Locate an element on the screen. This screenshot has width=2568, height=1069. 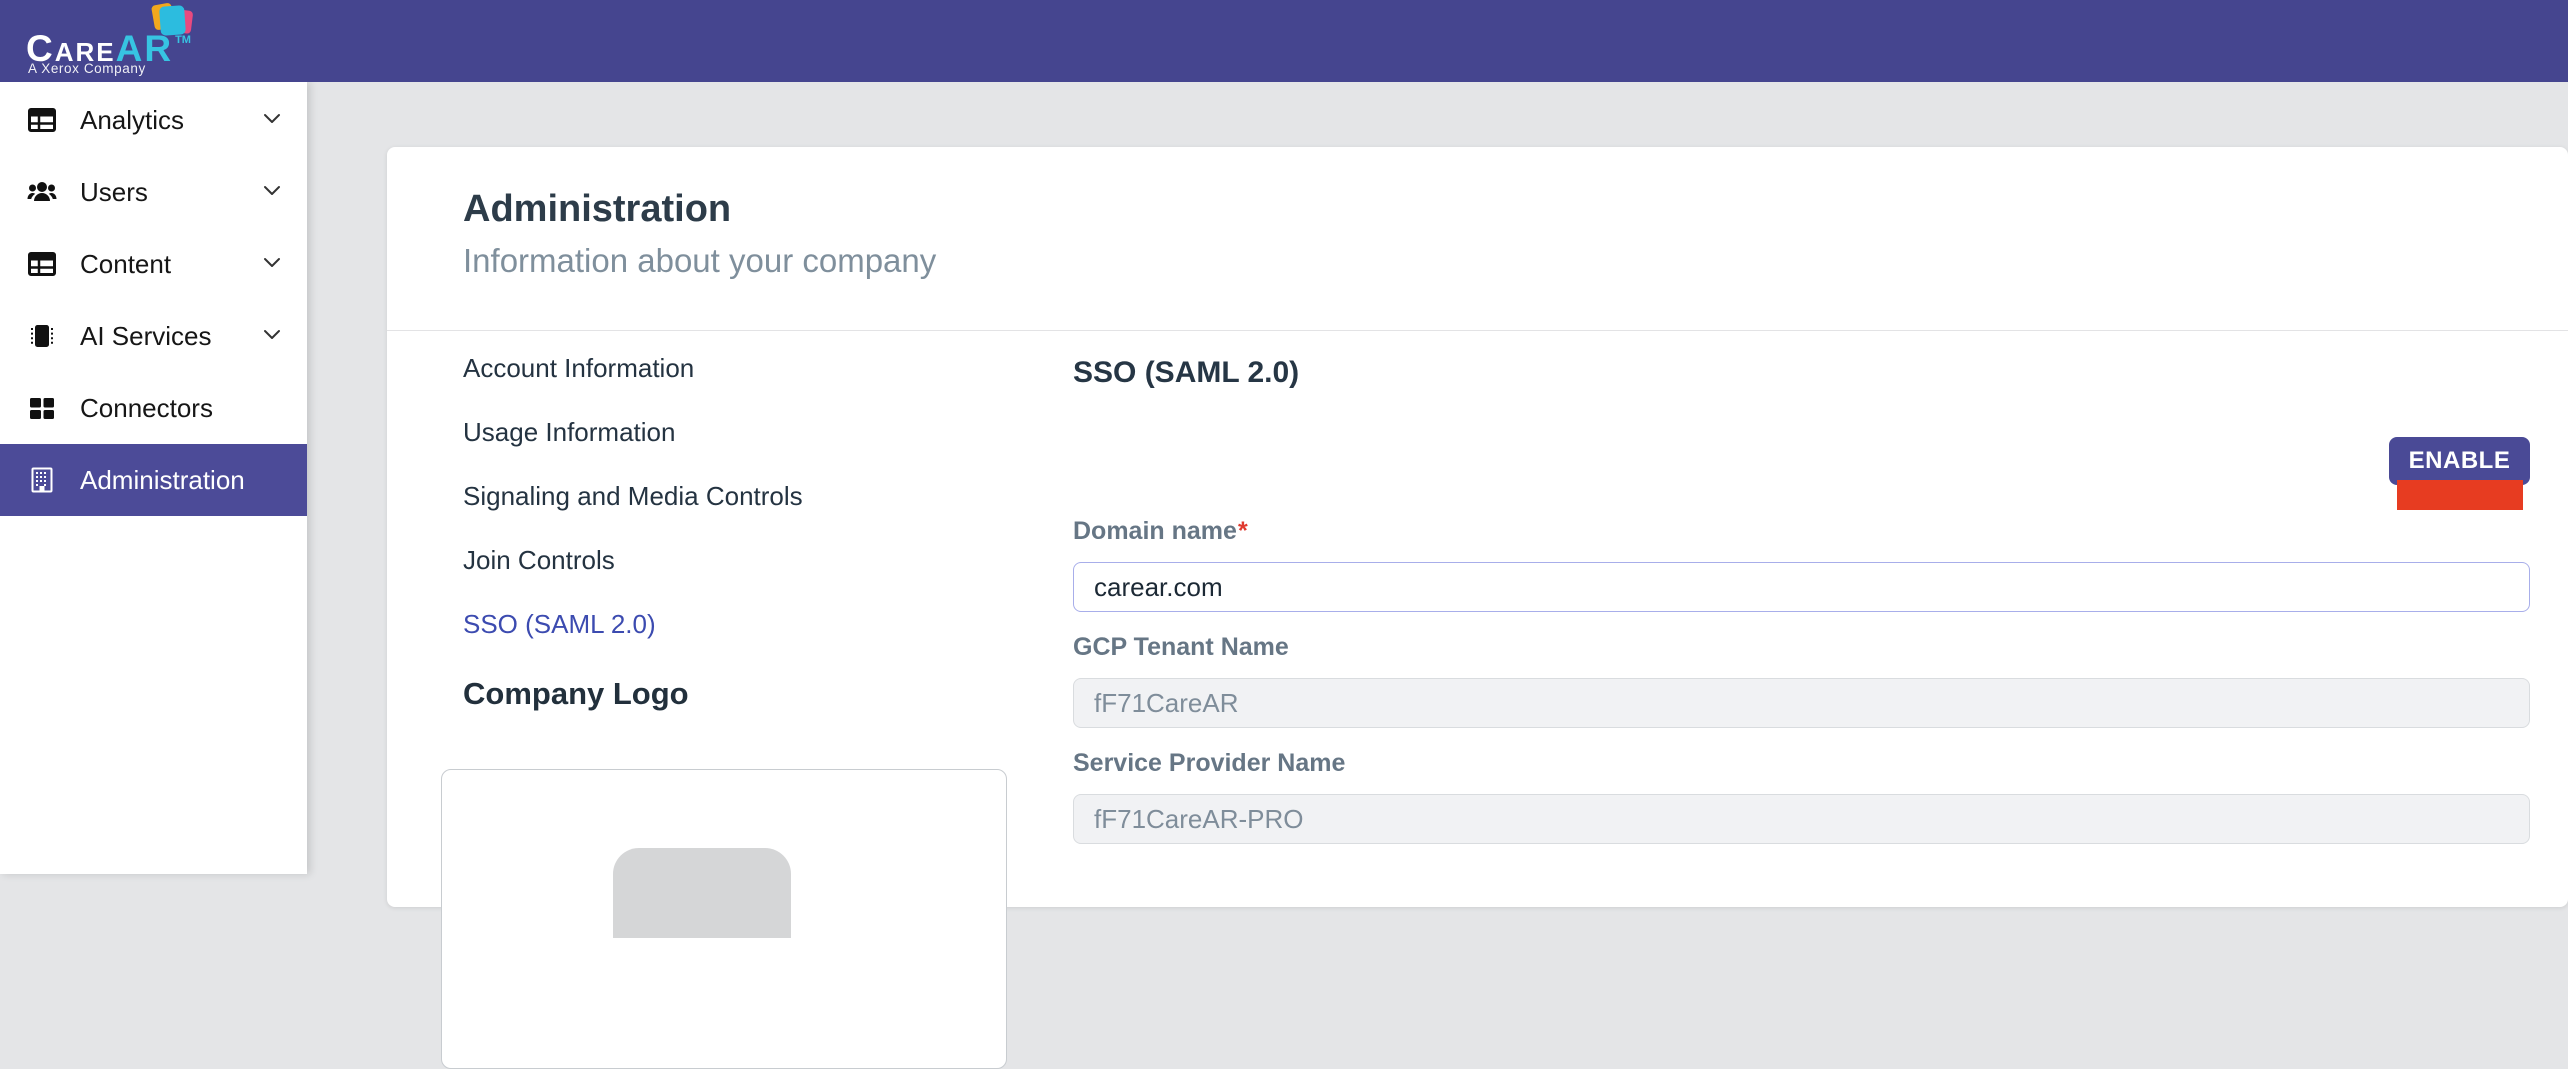
sidebar-item-label: Content is located at coordinates (125, 264).